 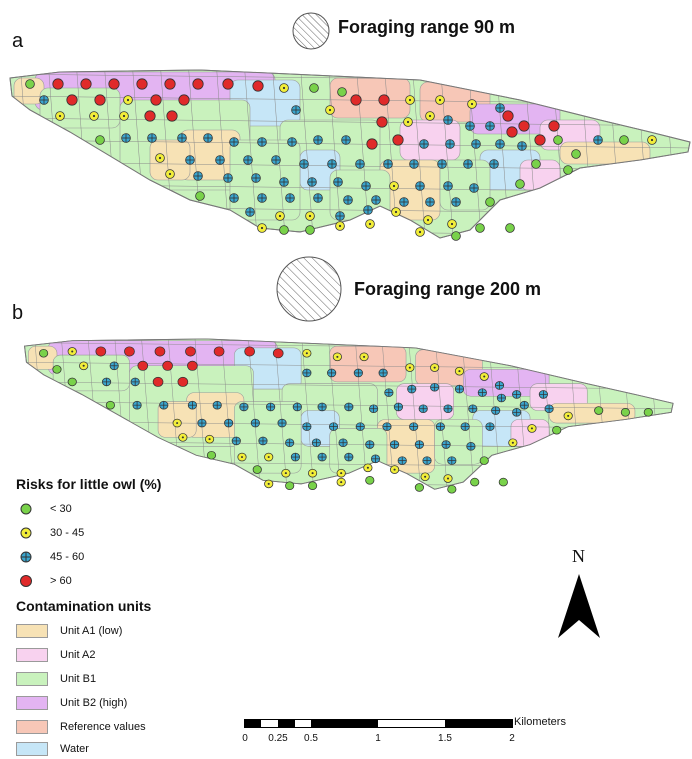 What do you see at coordinates (245, 738) in the screenshot?
I see `scale-tick-label: 0` at bounding box center [245, 738].